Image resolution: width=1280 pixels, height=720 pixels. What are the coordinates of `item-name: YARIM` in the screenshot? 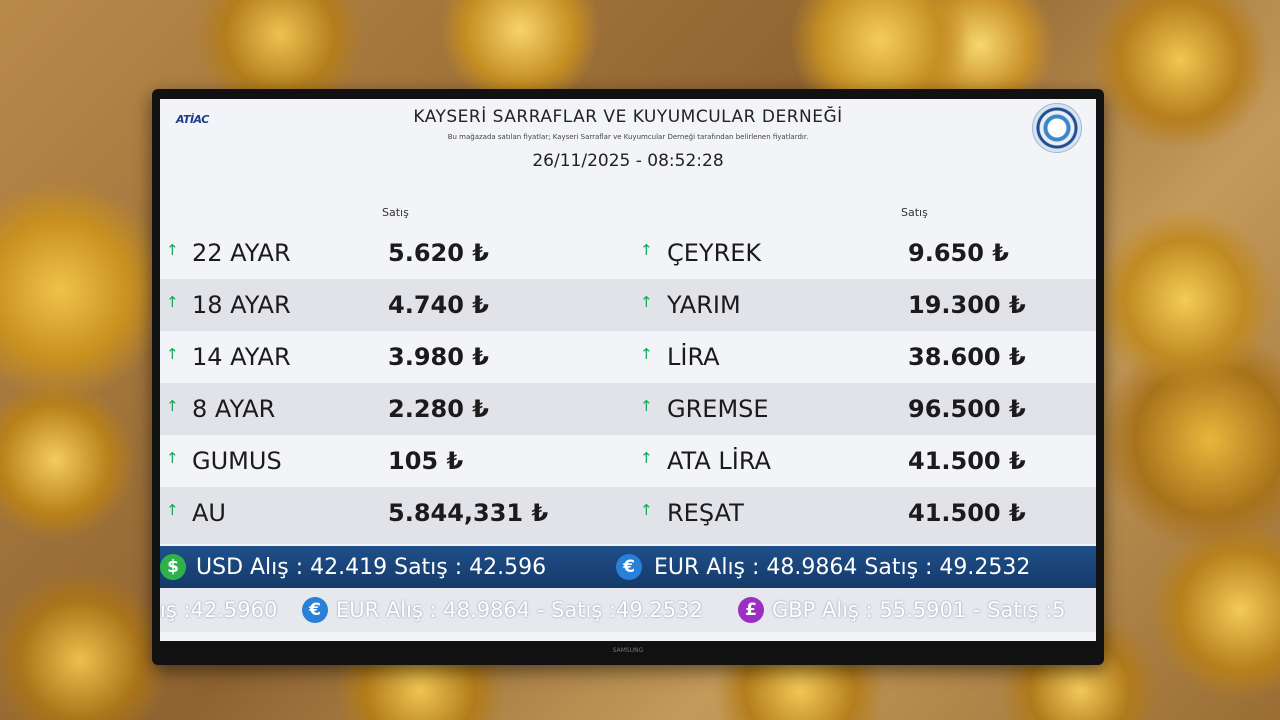 It's located at (704, 305).